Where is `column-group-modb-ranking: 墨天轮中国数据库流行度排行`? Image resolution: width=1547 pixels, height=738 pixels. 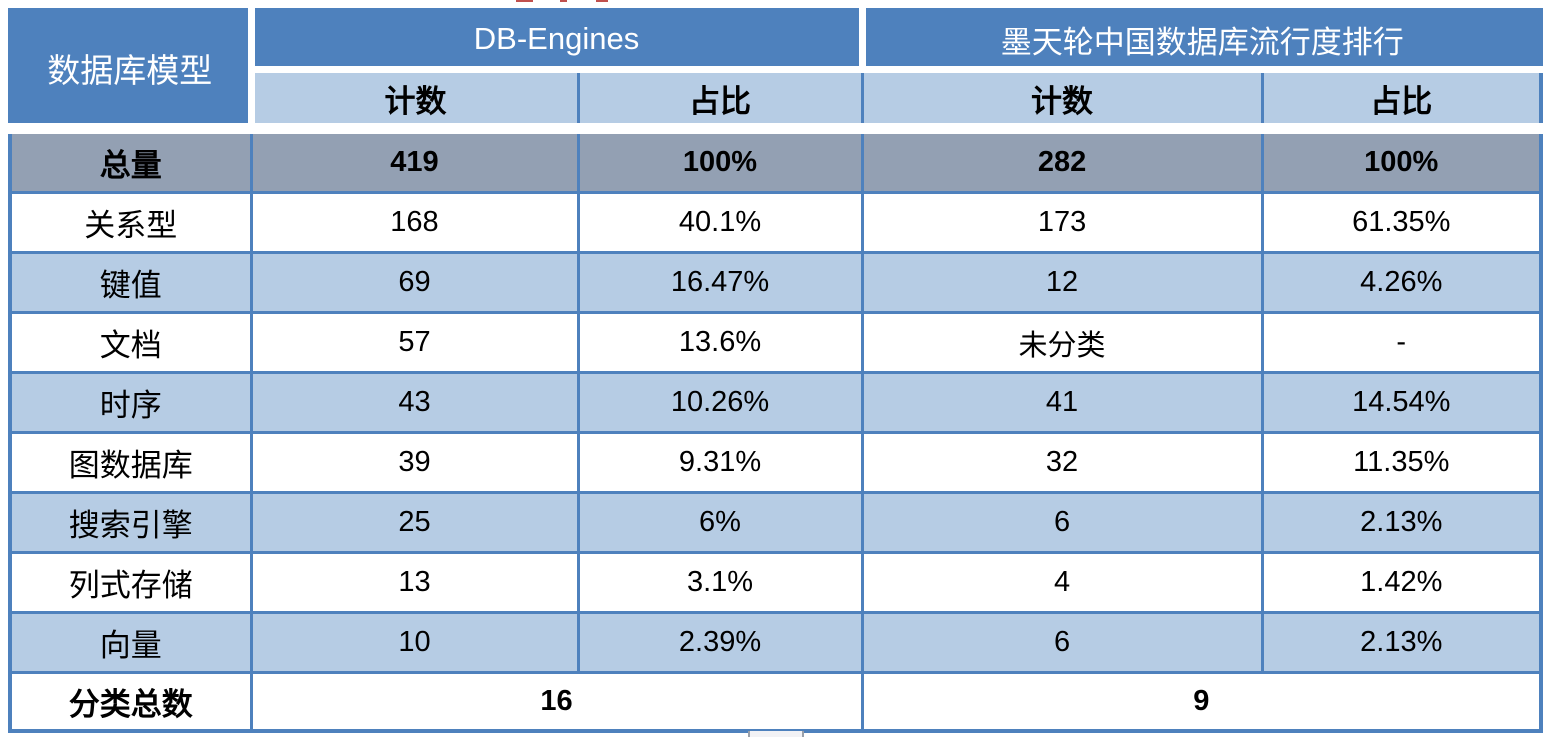
column-group-modb-ranking: 墨天轮中国数据库流行度排行 is located at coordinates (1202, 41).